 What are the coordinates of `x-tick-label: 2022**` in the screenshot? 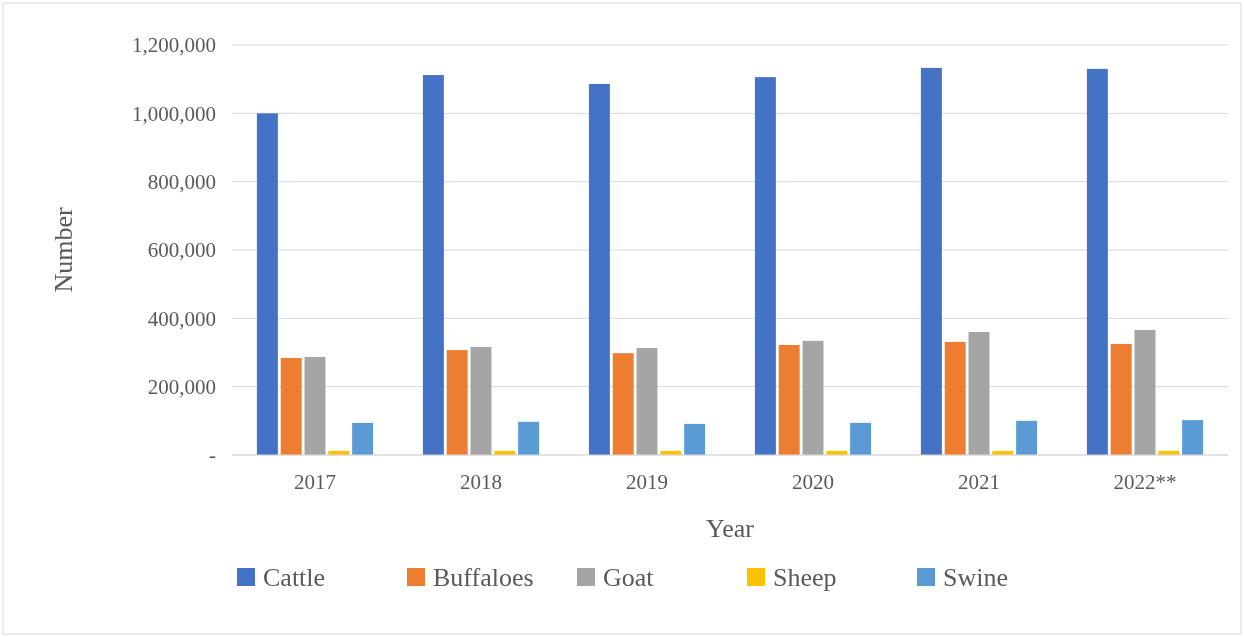 It's located at (1145, 482).